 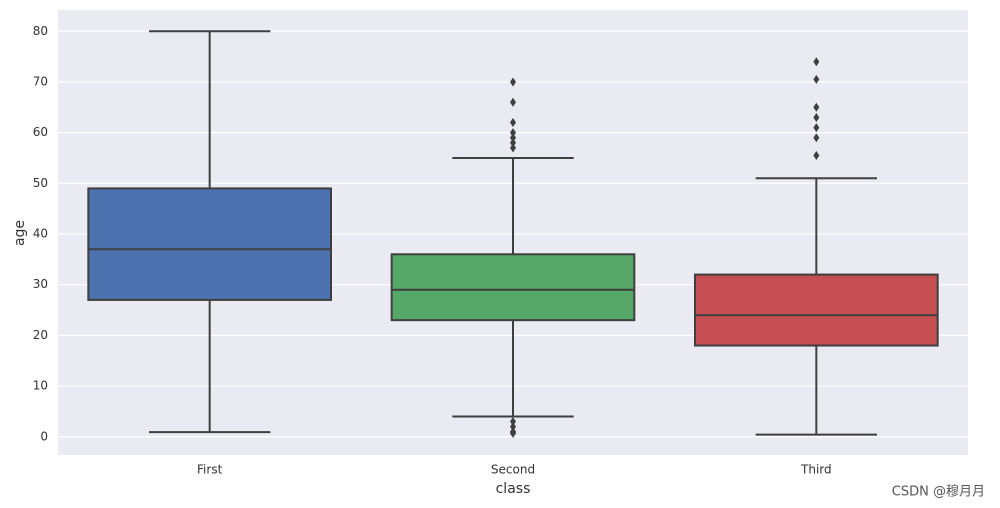 I want to click on y-tick-label: 40, so click(x=40, y=234).